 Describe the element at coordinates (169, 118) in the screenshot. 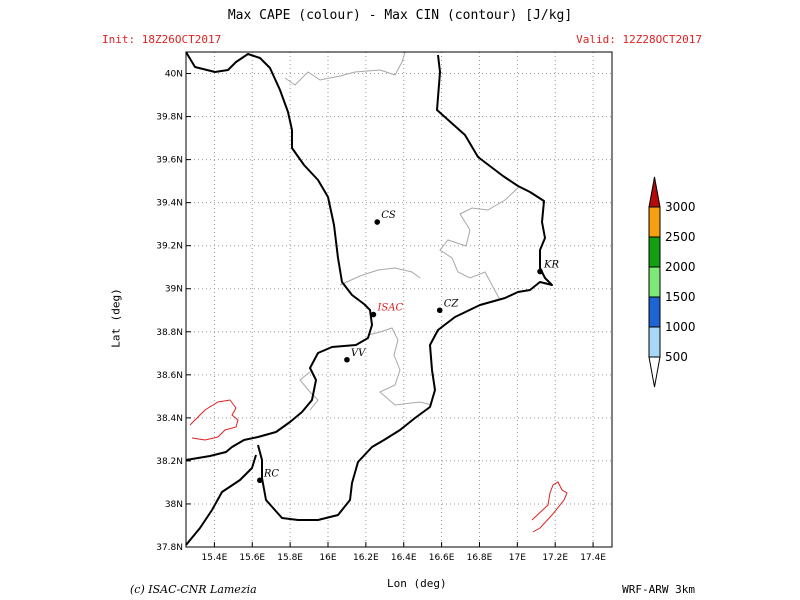

I see `y-tick-label: 39.8N` at that location.